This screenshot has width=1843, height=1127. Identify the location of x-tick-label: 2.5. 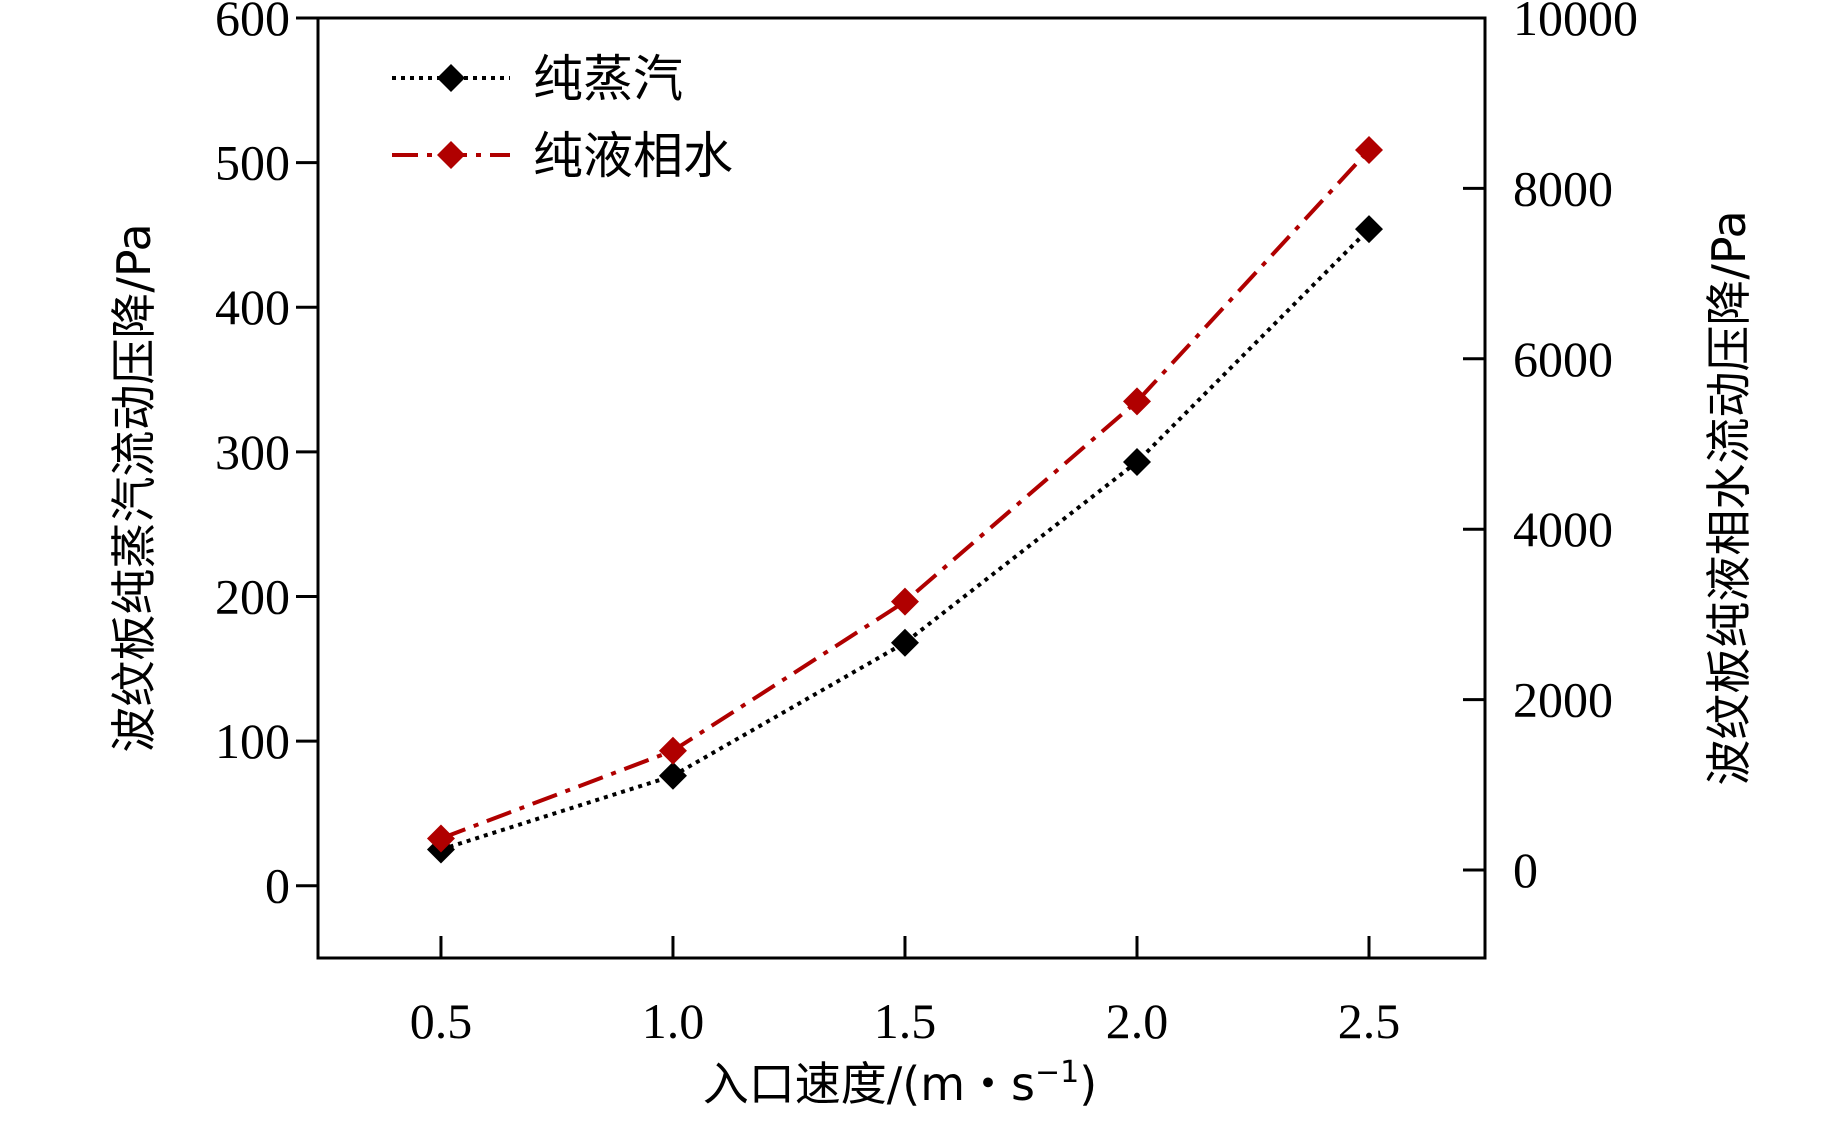
(1369, 1021).